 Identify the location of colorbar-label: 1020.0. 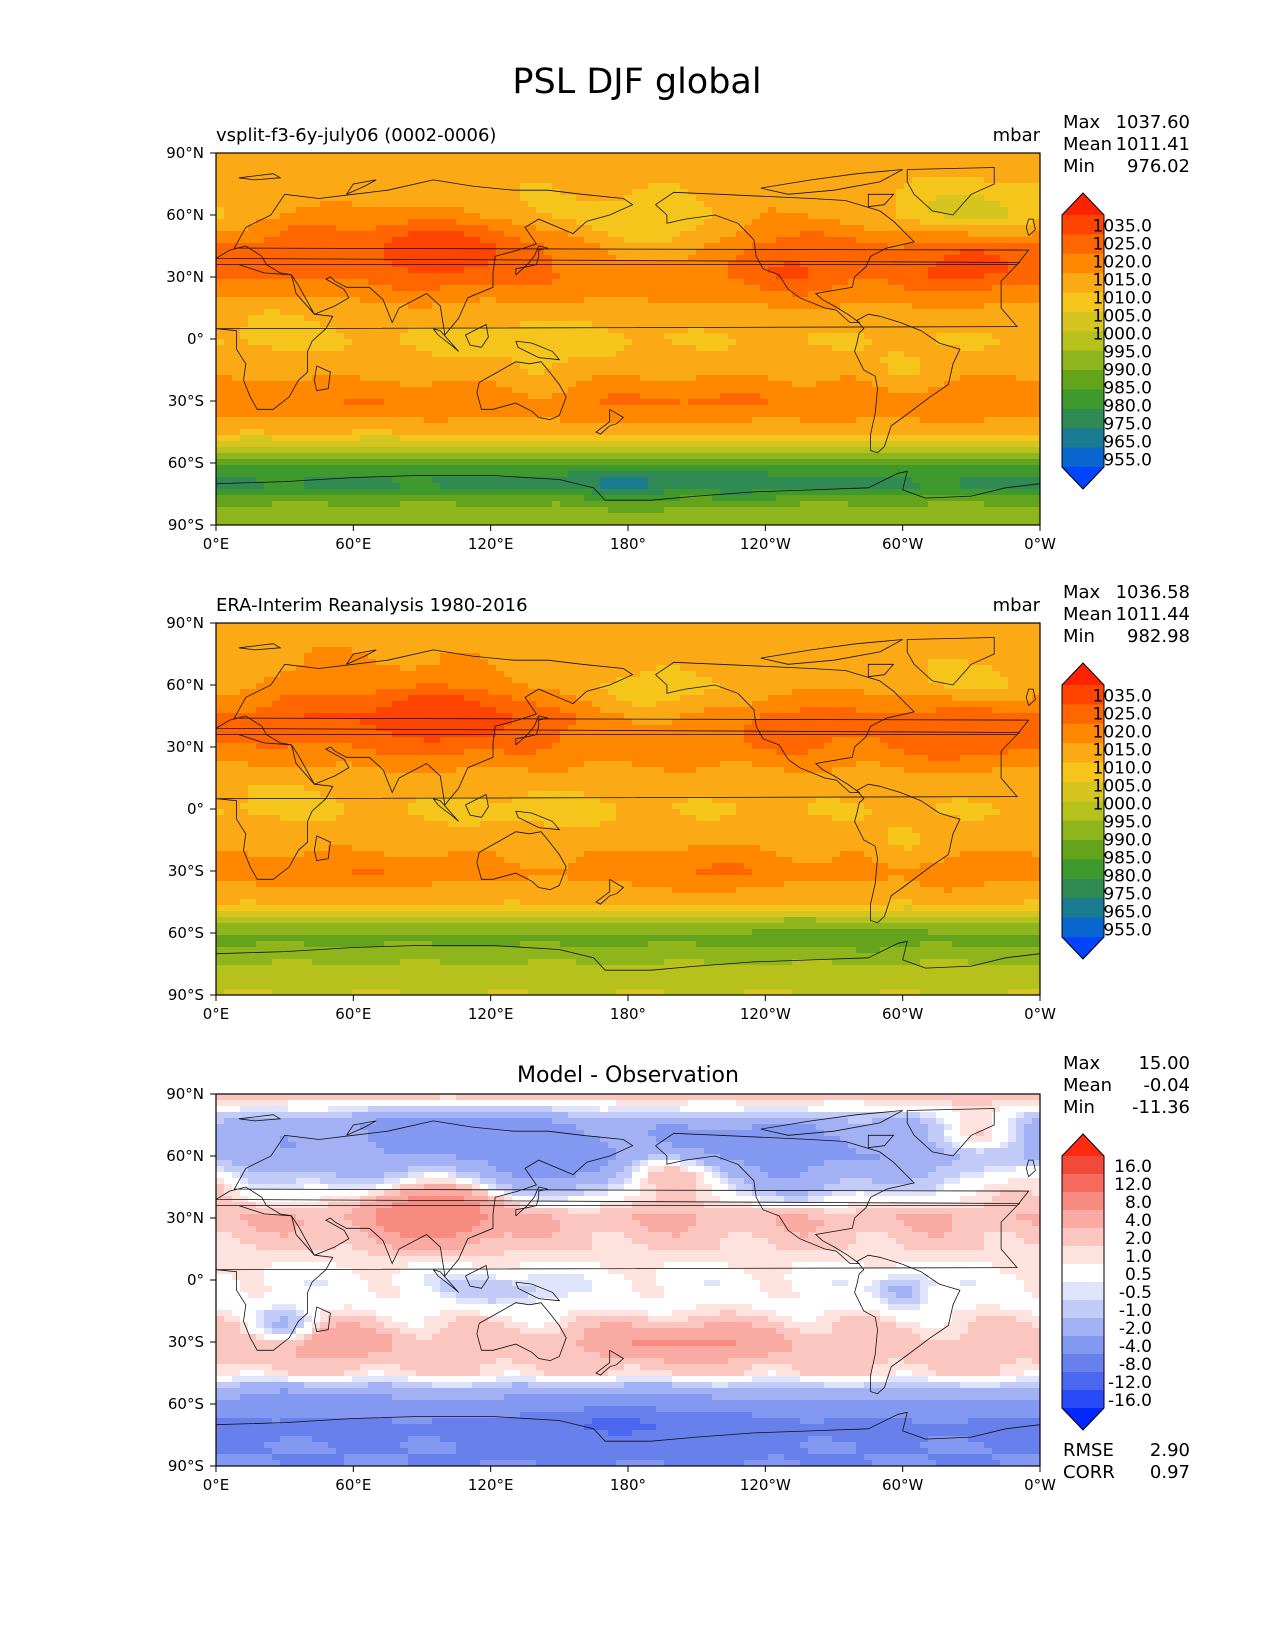
(1122, 263).